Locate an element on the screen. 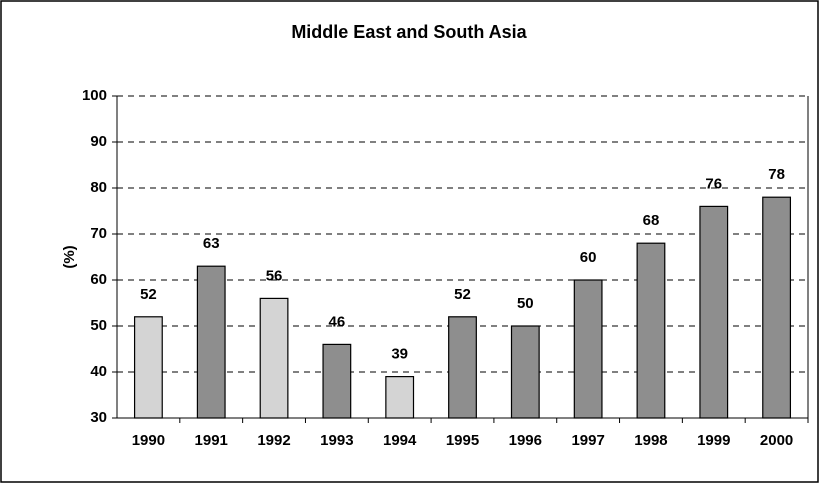  y-tick-label: 80 is located at coordinates (98, 187).